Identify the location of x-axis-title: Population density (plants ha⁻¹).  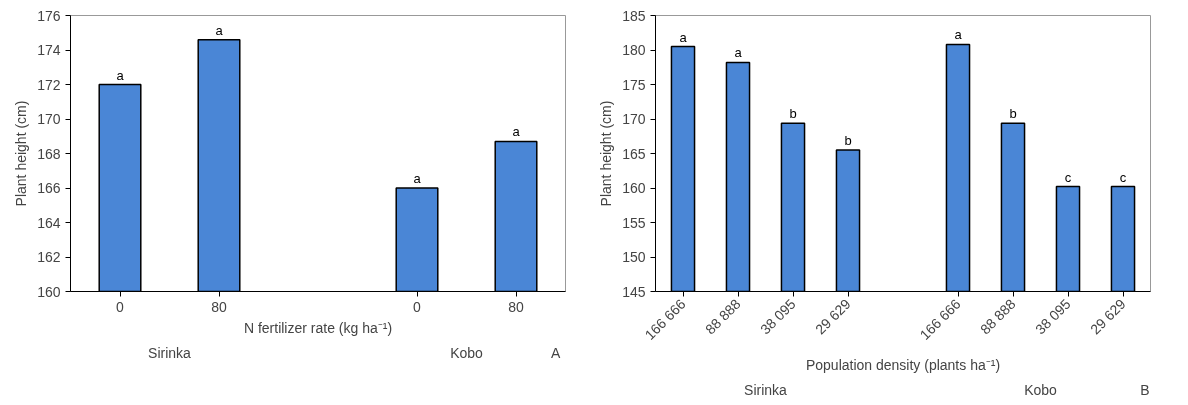
(903, 364).